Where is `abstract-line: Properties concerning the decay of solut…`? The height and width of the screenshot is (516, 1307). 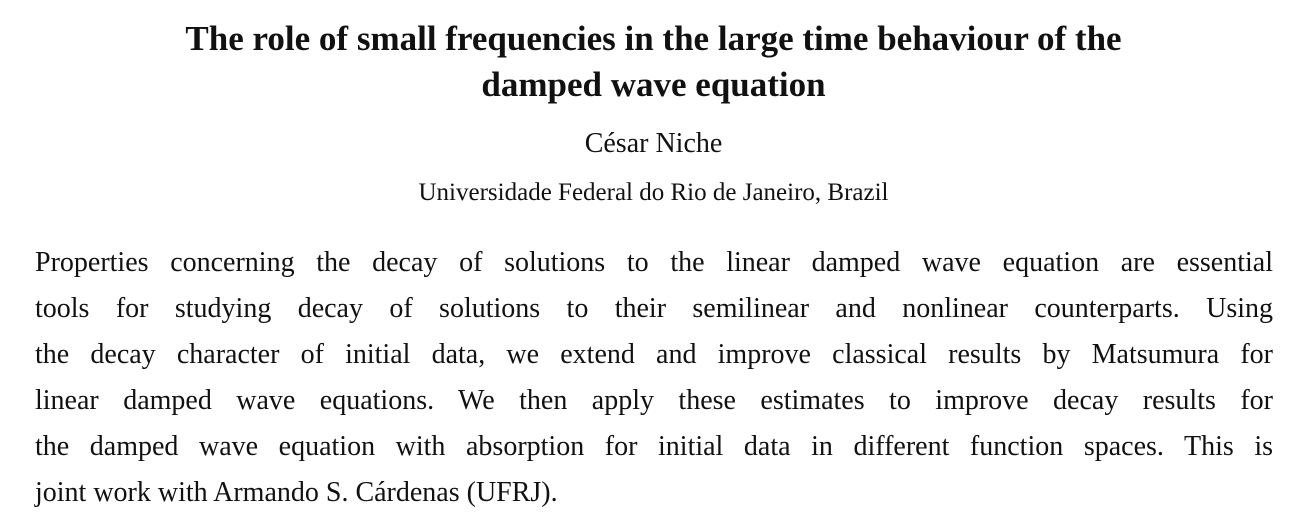 abstract-line: Properties concerning the decay of solut… is located at coordinates (654, 262).